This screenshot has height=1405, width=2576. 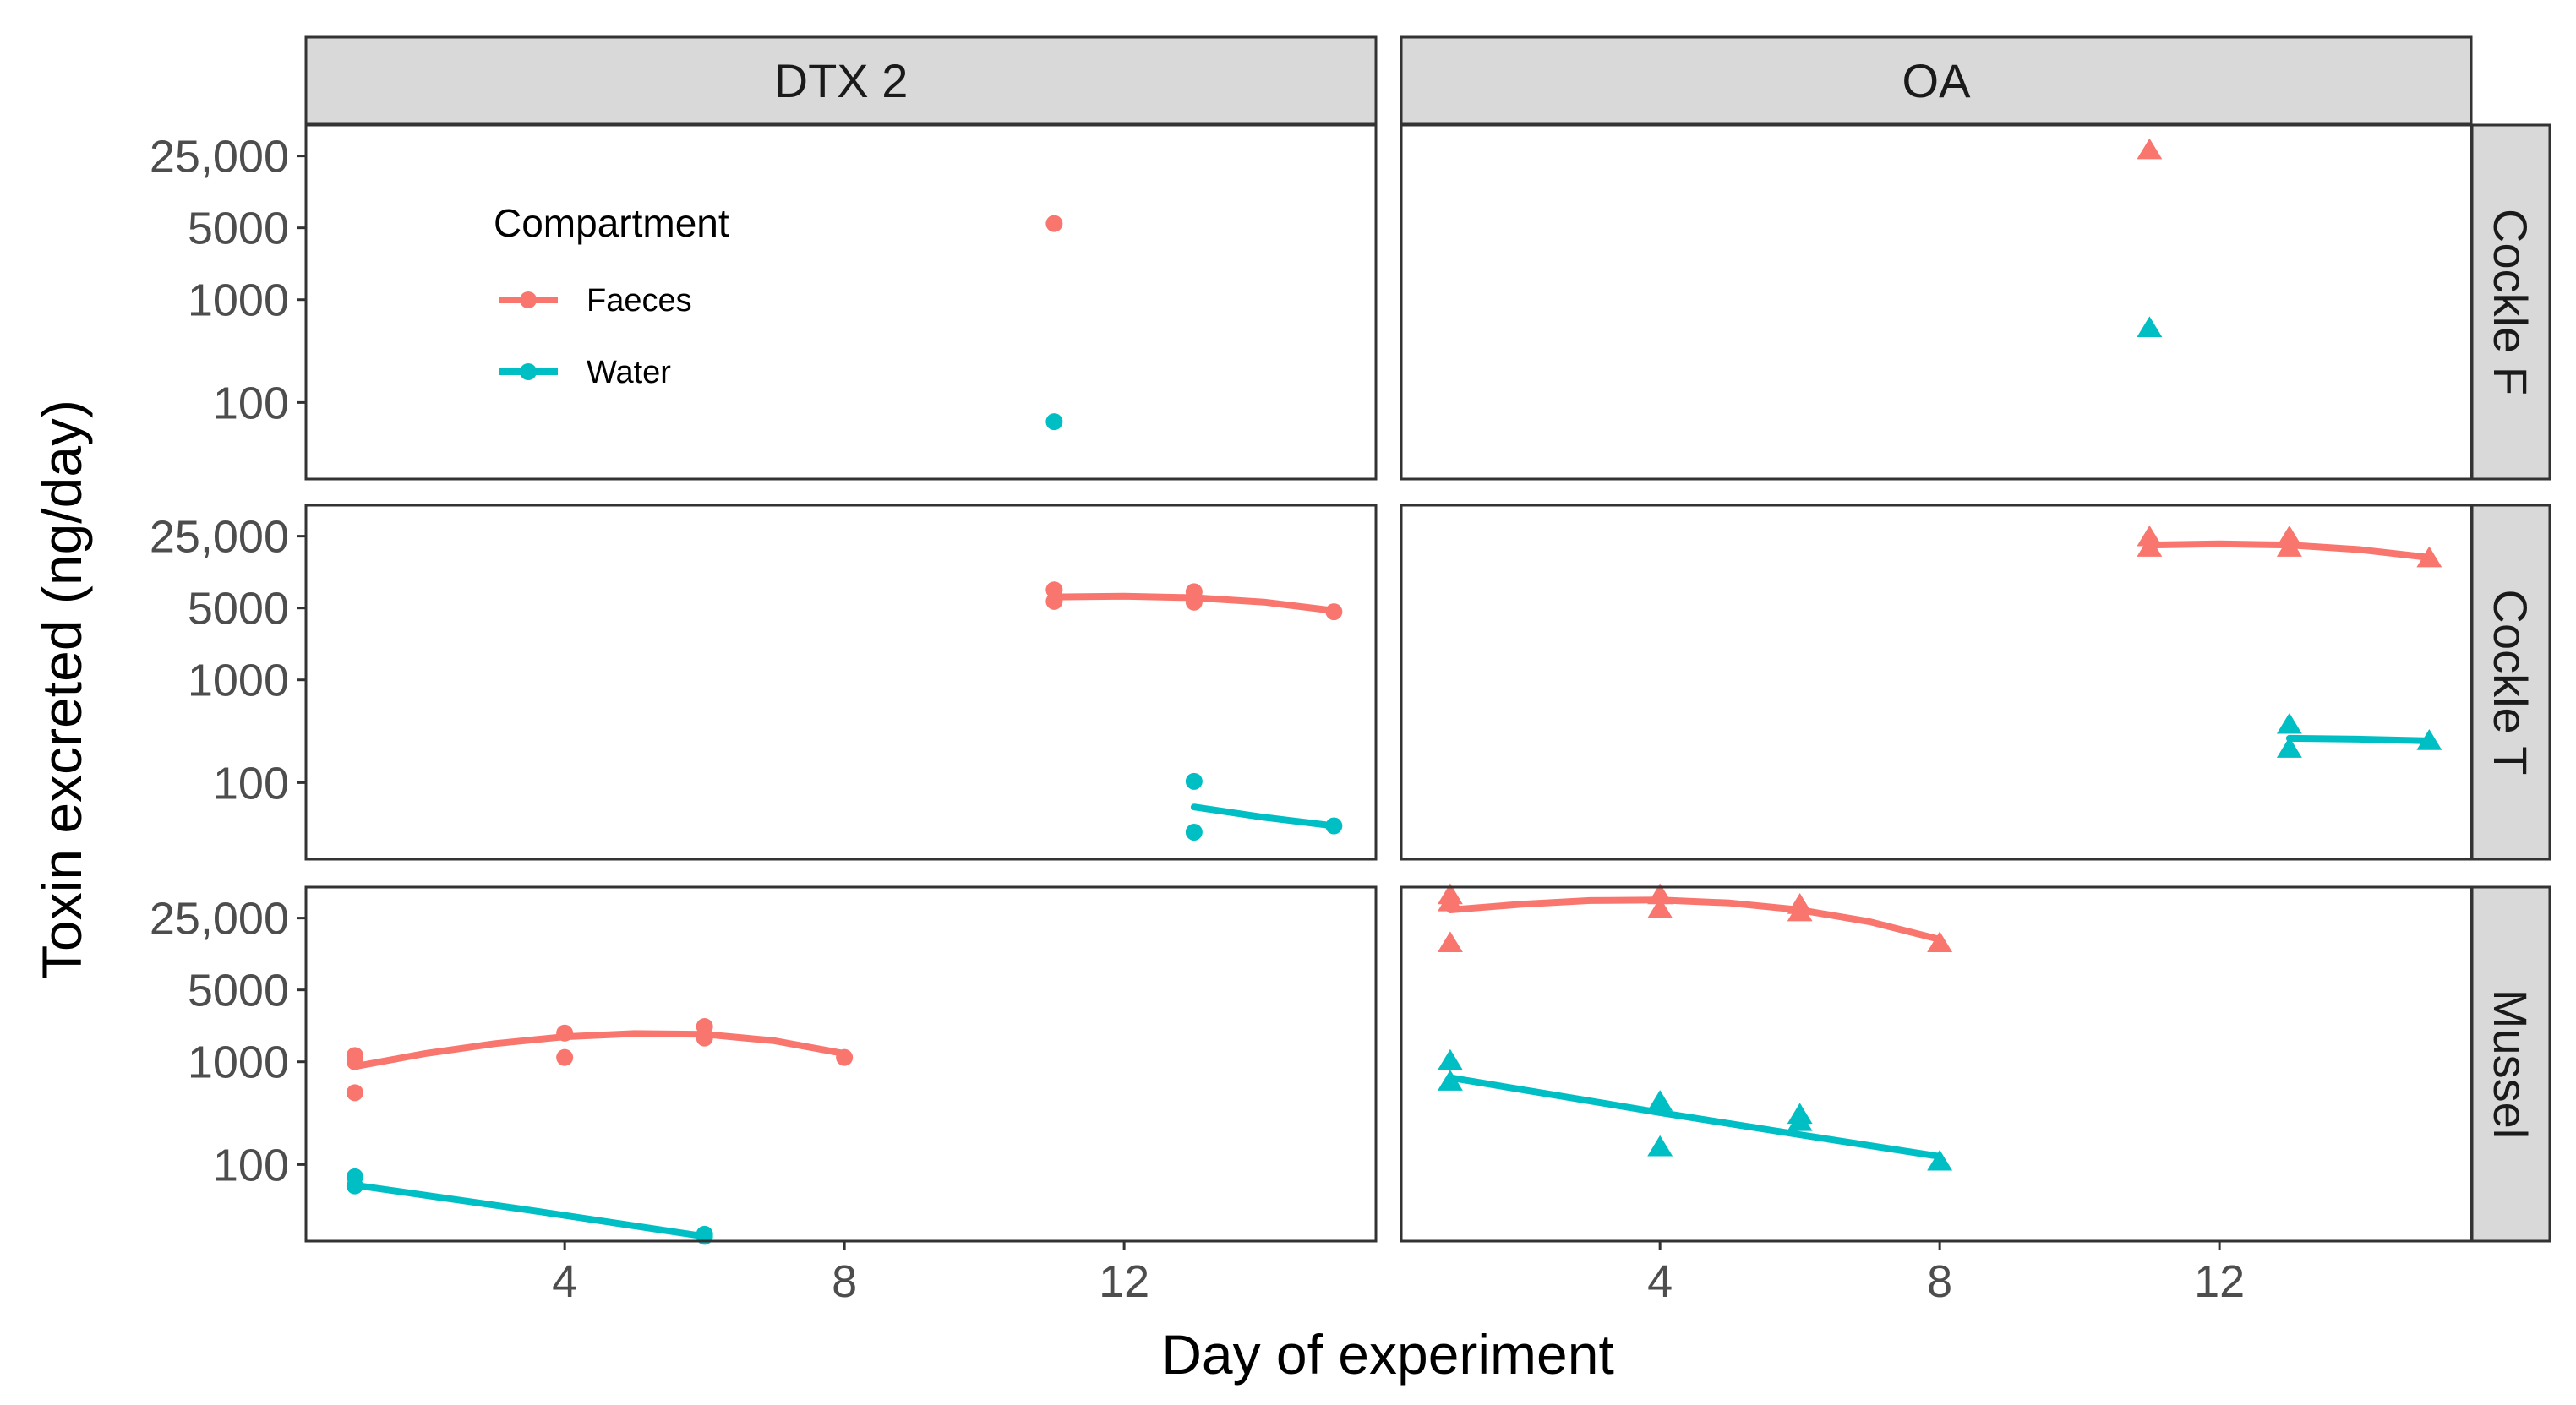 I want to click on legend-entry-faeces: Faeces, so click(x=595, y=301).